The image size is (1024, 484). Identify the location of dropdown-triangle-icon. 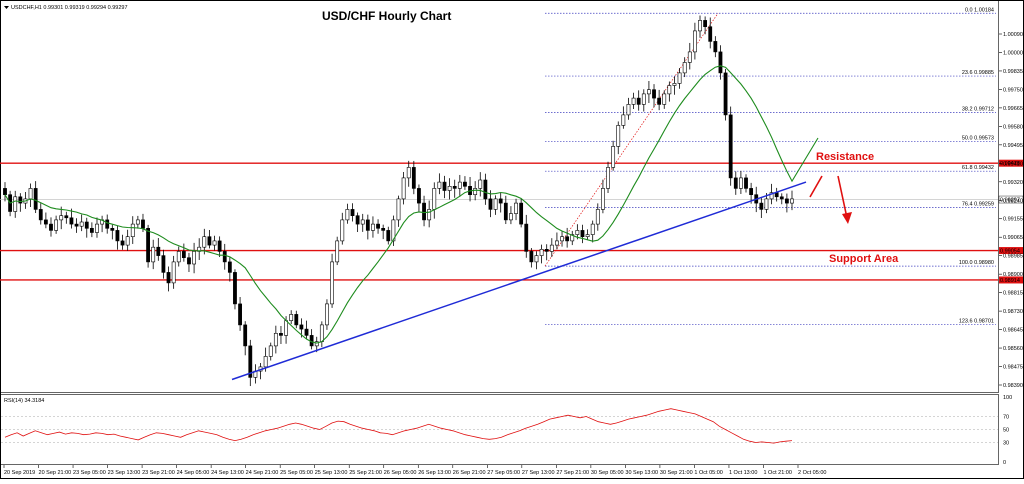
(6, 7).